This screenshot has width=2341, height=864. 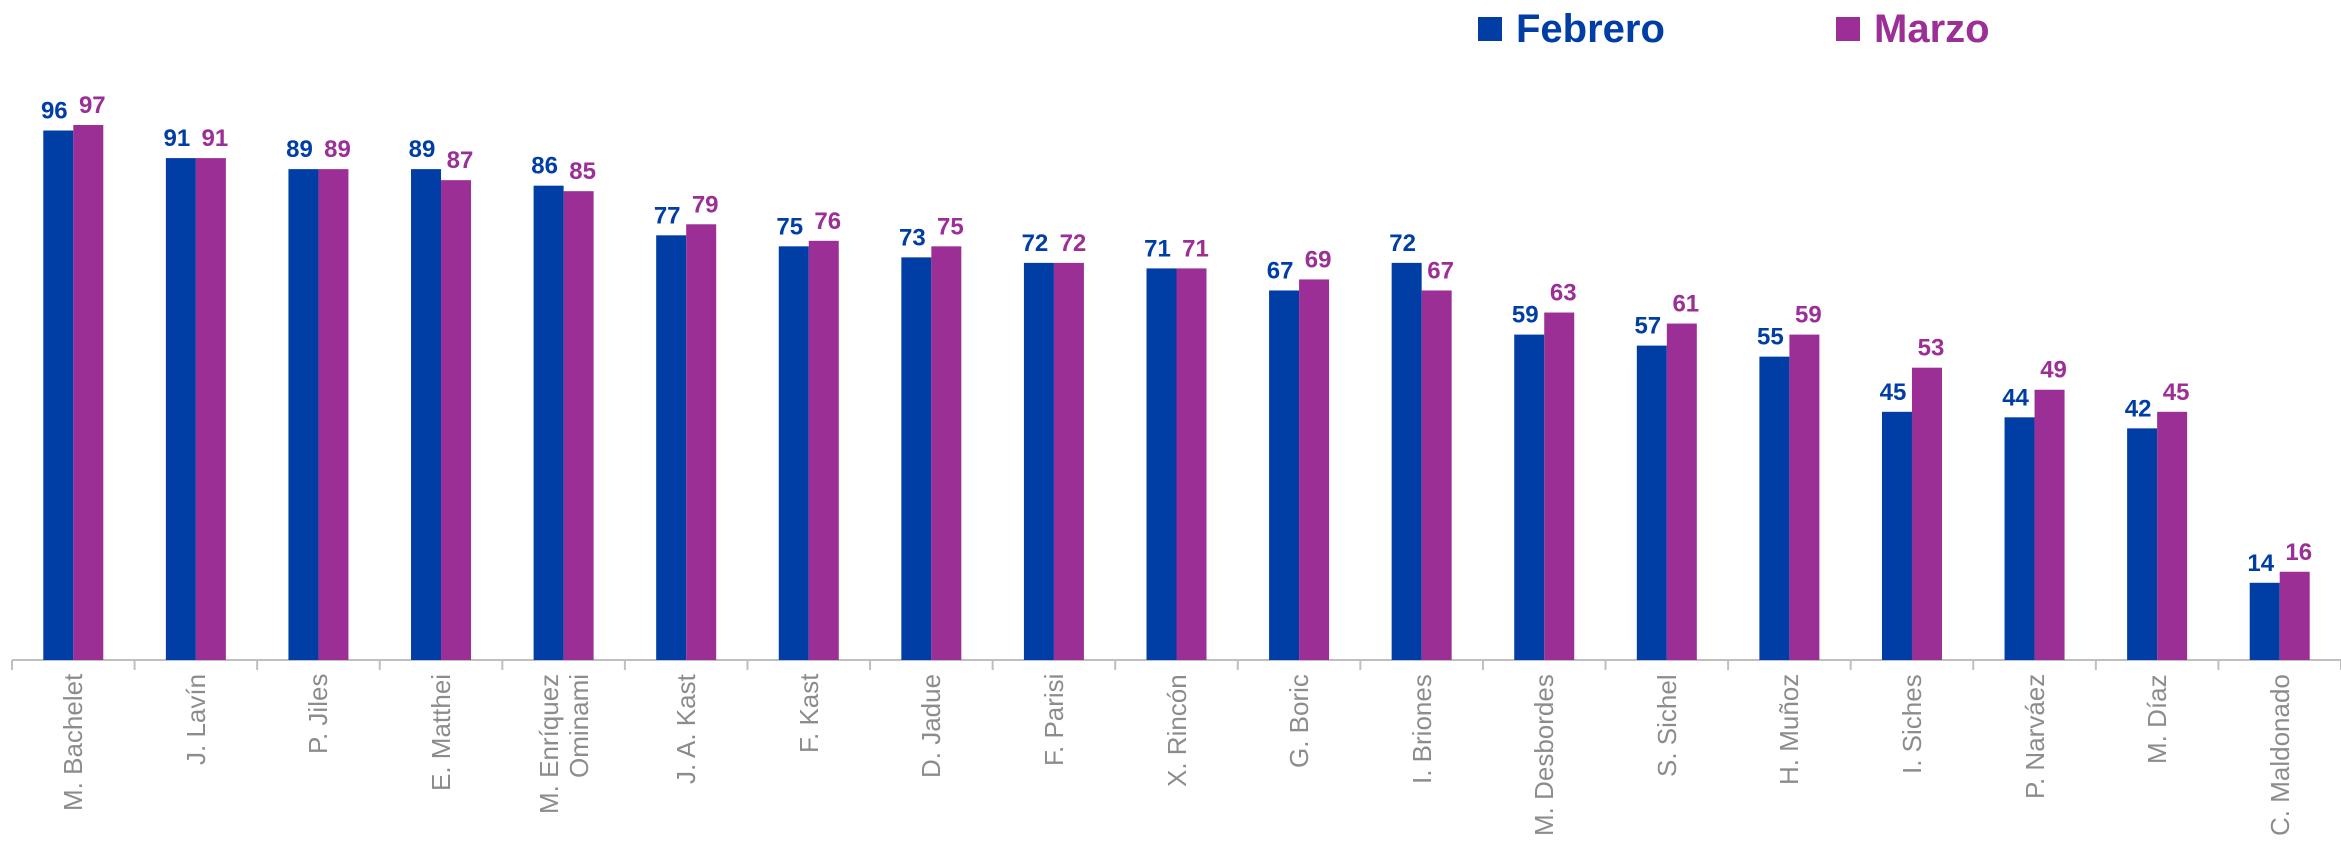 What do you see at coordinates (705, 204) in the screenshot?
I see `value-label: 79` at bounding box center [705, 204].